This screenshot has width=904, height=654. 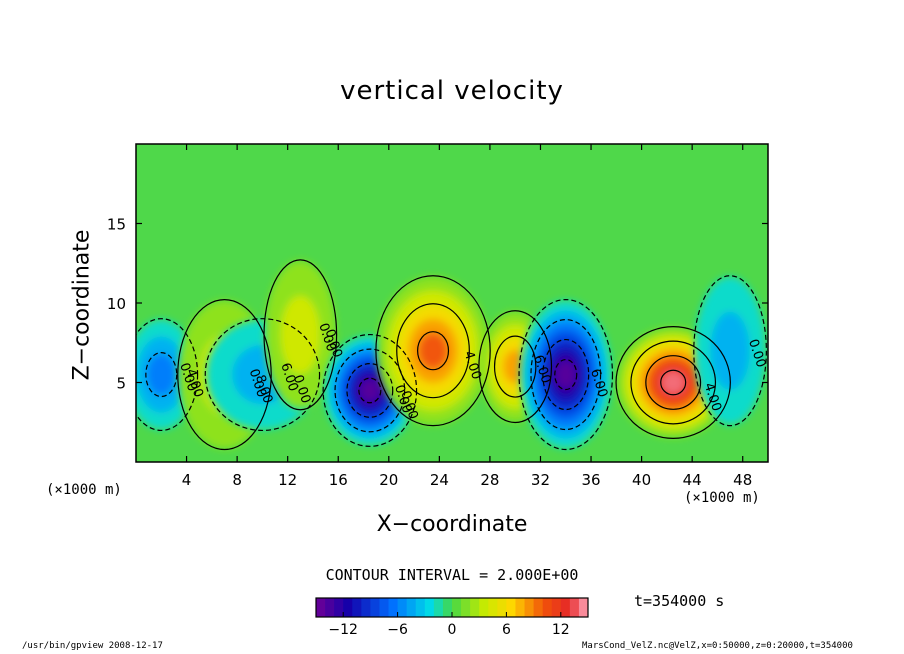 I want to click on colorbar-tick-label: −12, so click(x=343, y=630).